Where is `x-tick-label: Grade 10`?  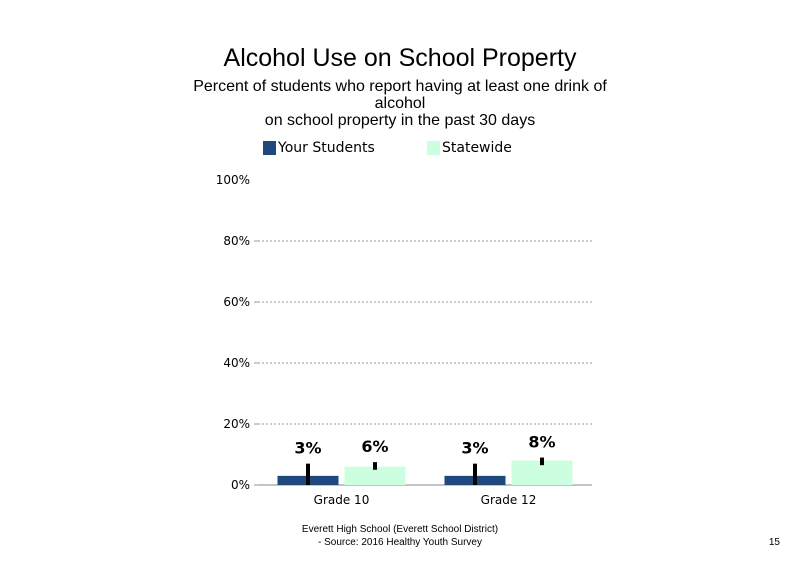 x-tick-label: Grade 10 is located at coordinates (342, 500).